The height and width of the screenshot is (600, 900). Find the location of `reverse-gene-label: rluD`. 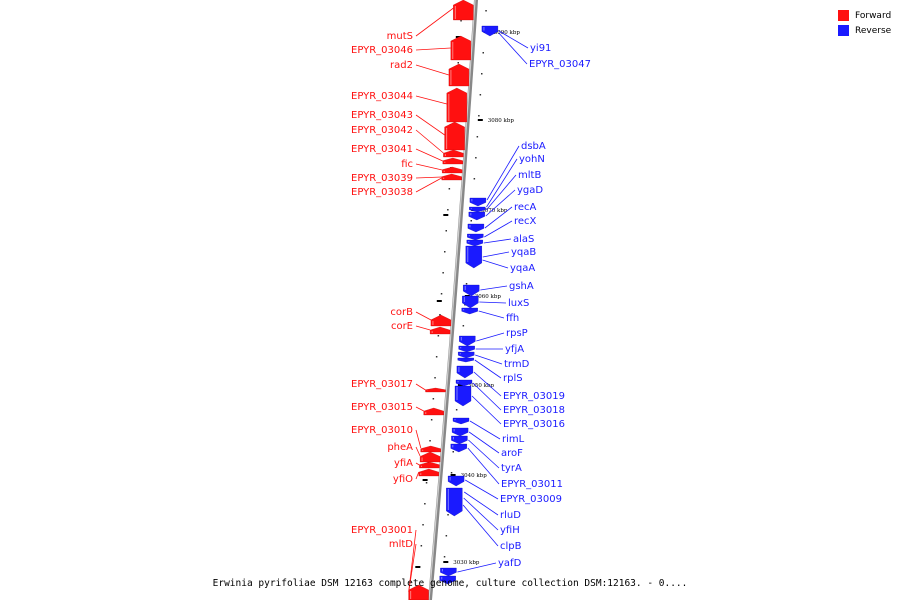

reverse-gene-label: rluD is located at coordinates (510, 515).